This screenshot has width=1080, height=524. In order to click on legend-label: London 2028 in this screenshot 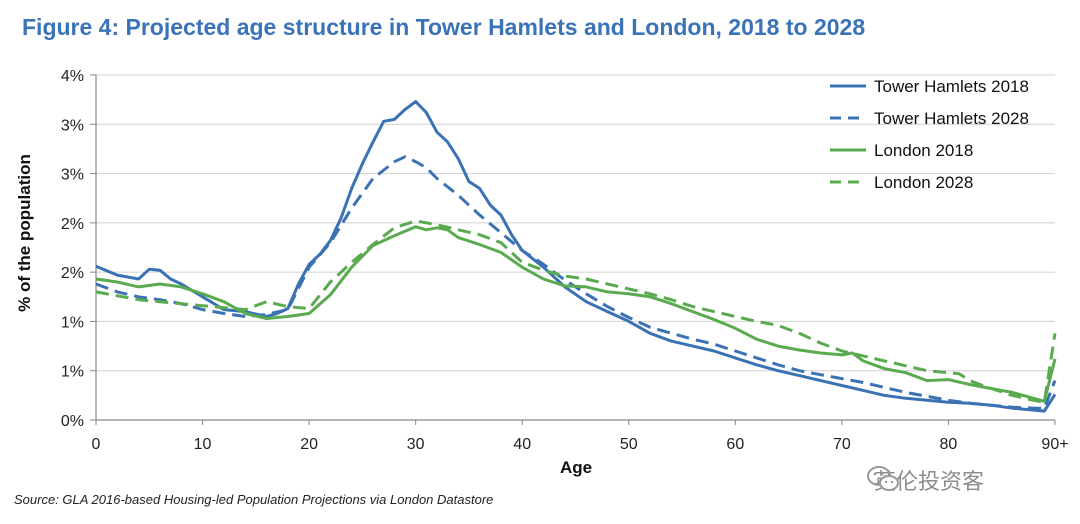, I will do `click(923, 182)`.